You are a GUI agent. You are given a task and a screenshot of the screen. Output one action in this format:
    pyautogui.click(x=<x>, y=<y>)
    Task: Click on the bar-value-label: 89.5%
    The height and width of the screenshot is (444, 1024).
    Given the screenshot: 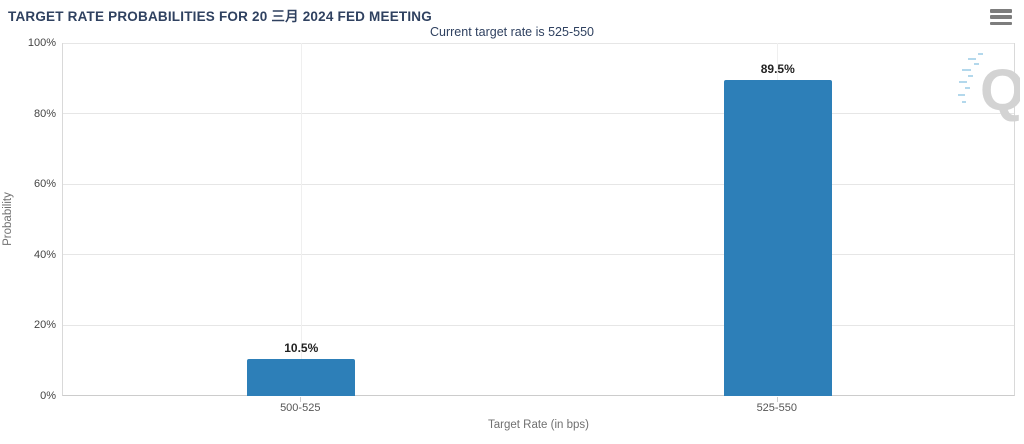 What is the action you would take?
    pyautogui.click(x=777, y=69)
    